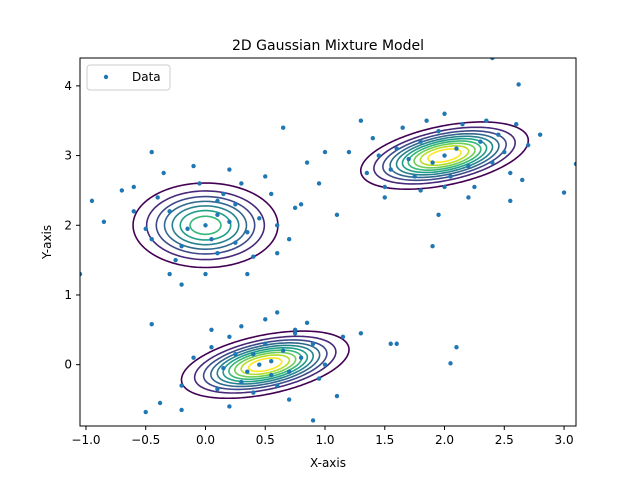  I want to click on chart-title: 2D Gaussian Mixture Model, so click(328, 46).